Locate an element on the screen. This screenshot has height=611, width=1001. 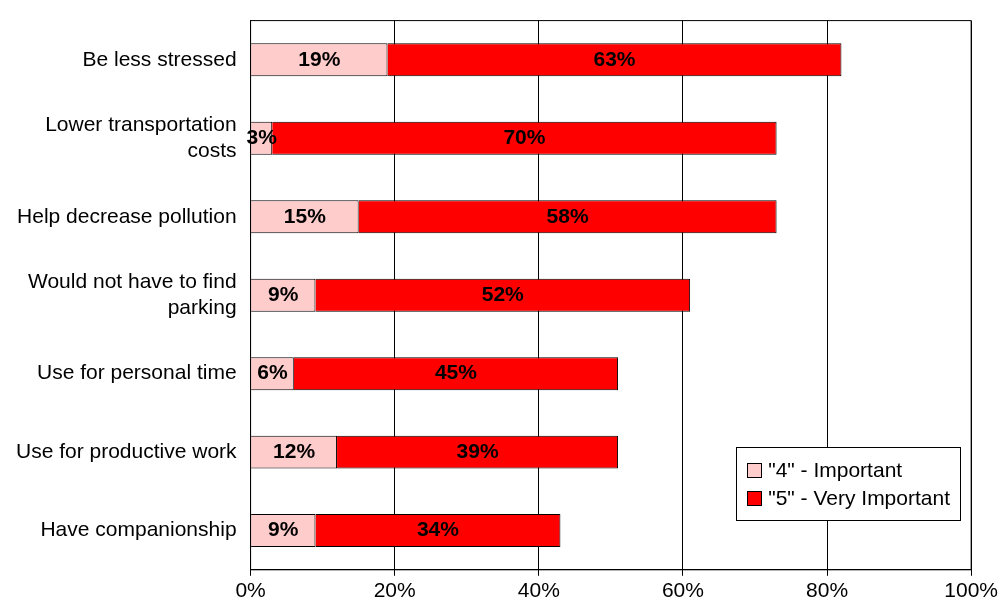
y-tick-label: Lower transportation costs is located at coordinates (141, 136).